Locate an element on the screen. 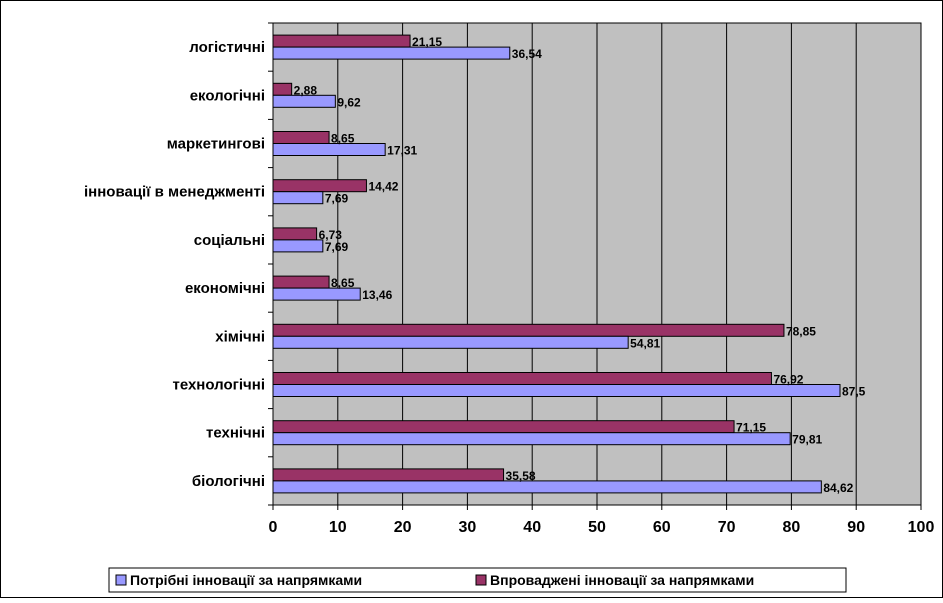 This screenshot has width=943, height=603. category-label: біологічні is located at coordinates (228, 481).